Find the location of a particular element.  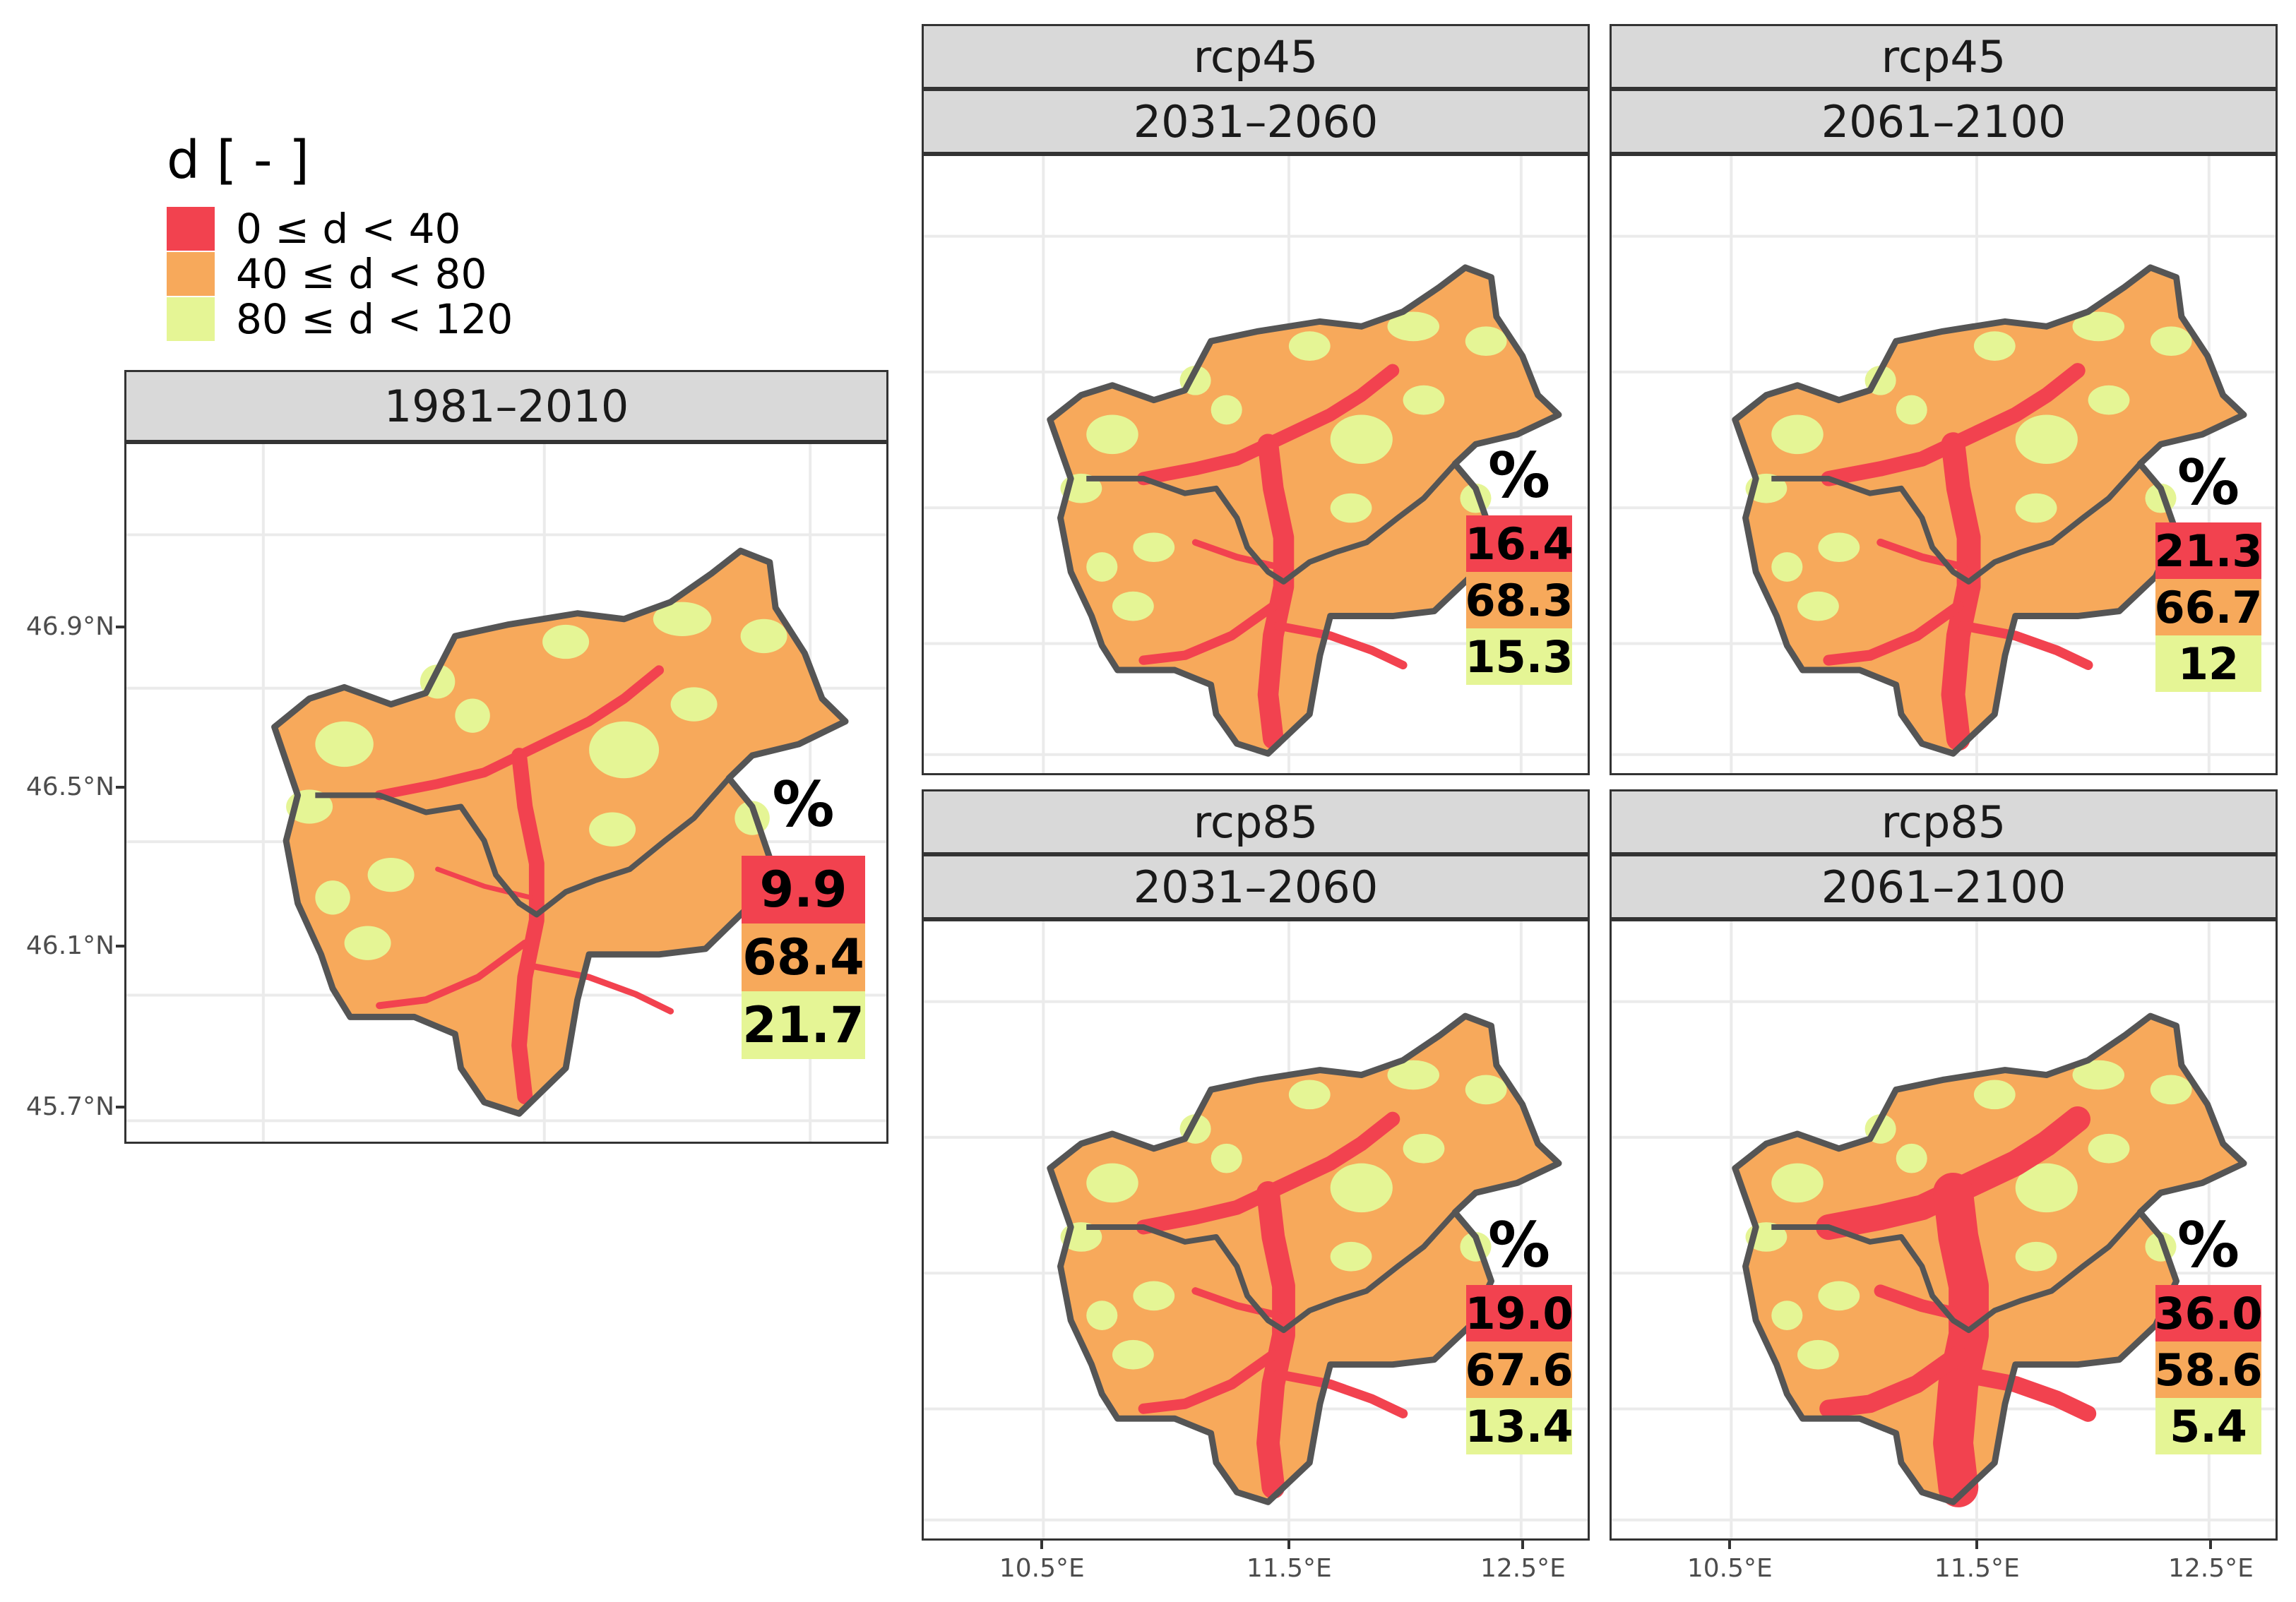

map-panel is located at coordinates (506, 793).